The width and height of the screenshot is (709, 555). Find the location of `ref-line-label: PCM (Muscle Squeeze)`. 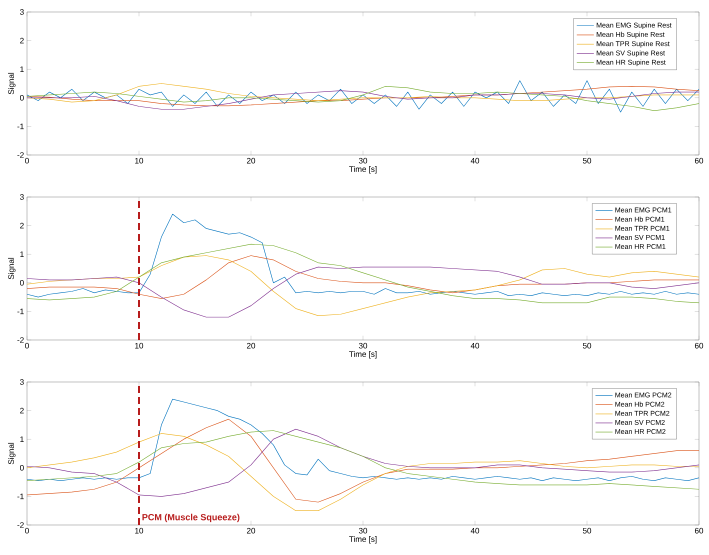

ref-line-label: PCM (Muscle Squeeze) is located at coordinates (191, 518).